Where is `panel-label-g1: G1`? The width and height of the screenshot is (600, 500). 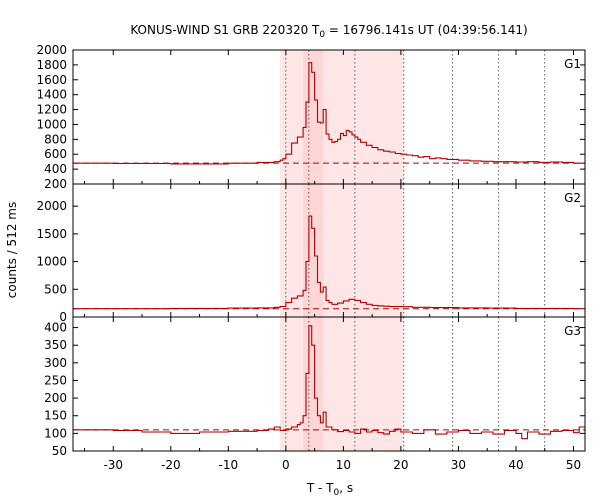 panel-label-g1: G1 is located at coordinates (572, 64).